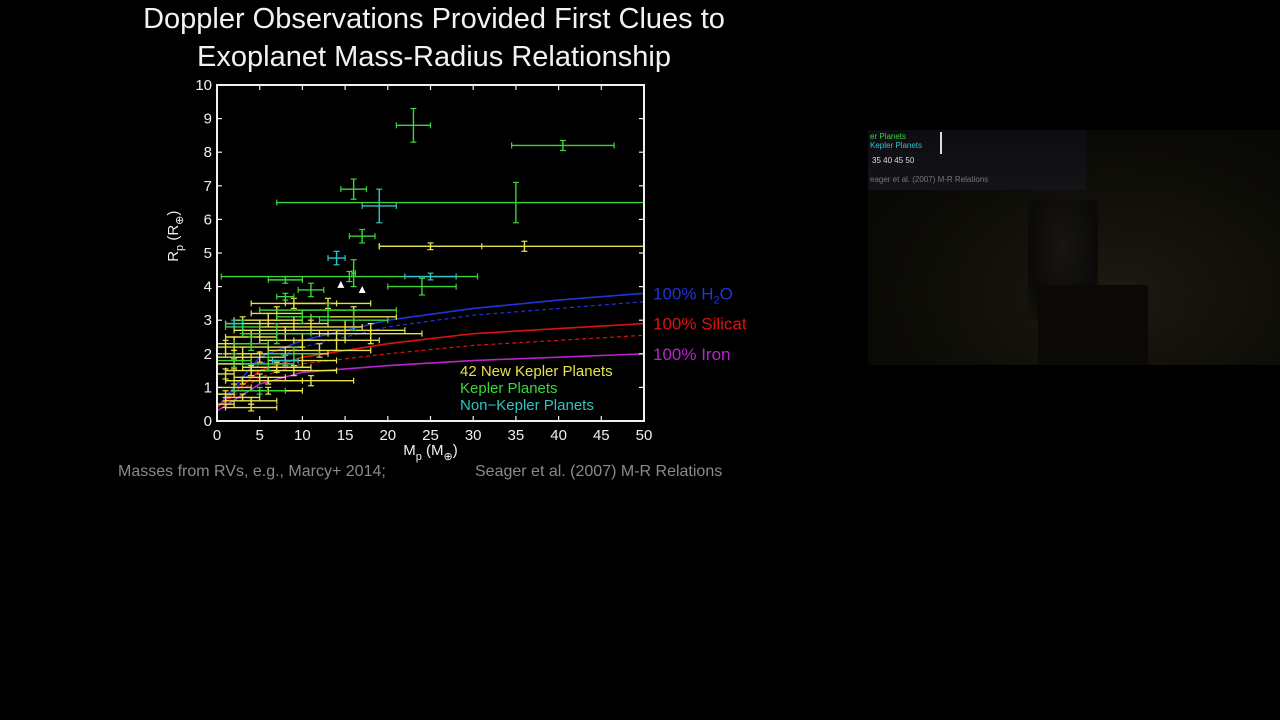 Image resolution: width=1280 pixels, height=720 pixels. I want to click on y-tick-label-4: 4, so click(208, 287).